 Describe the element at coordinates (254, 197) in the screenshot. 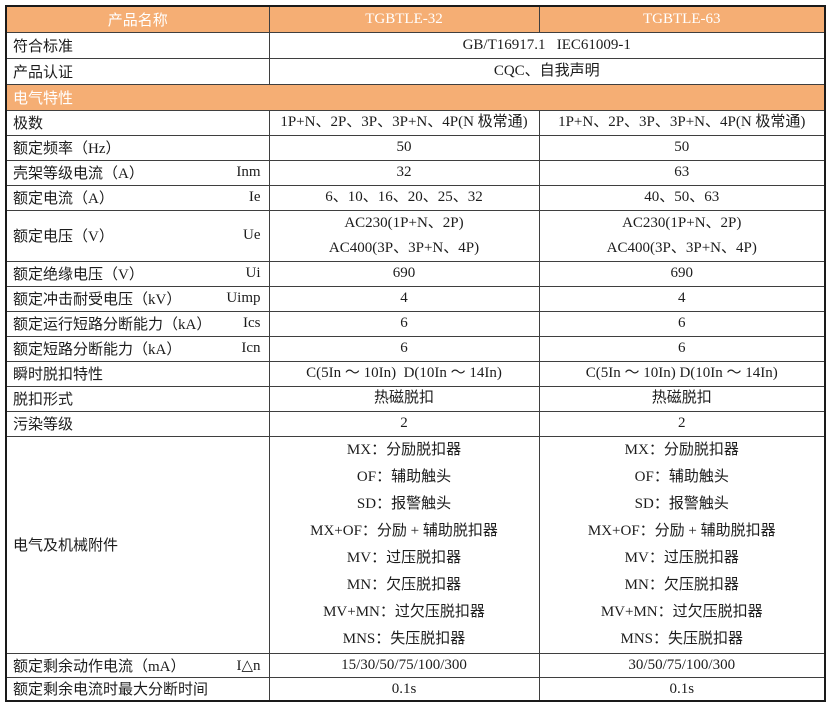

I see `row-symbol: Ie` at that location.